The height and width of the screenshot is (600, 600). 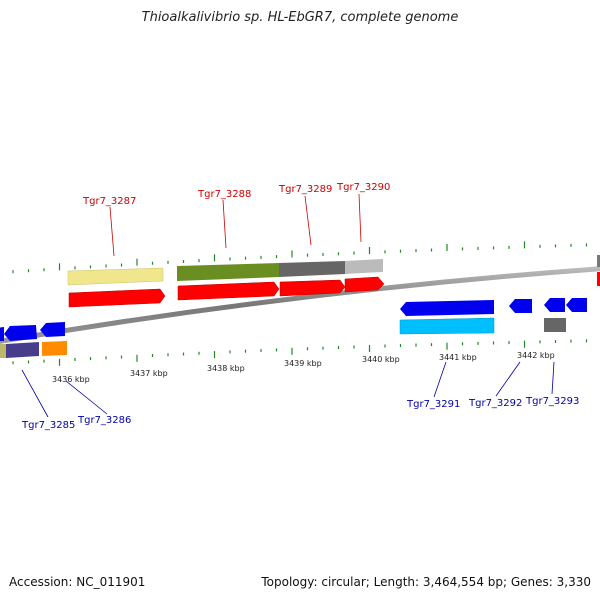 I want to click on gene-label-tgr7-3289: Tgr7_3289, so click(x=305, y=189).